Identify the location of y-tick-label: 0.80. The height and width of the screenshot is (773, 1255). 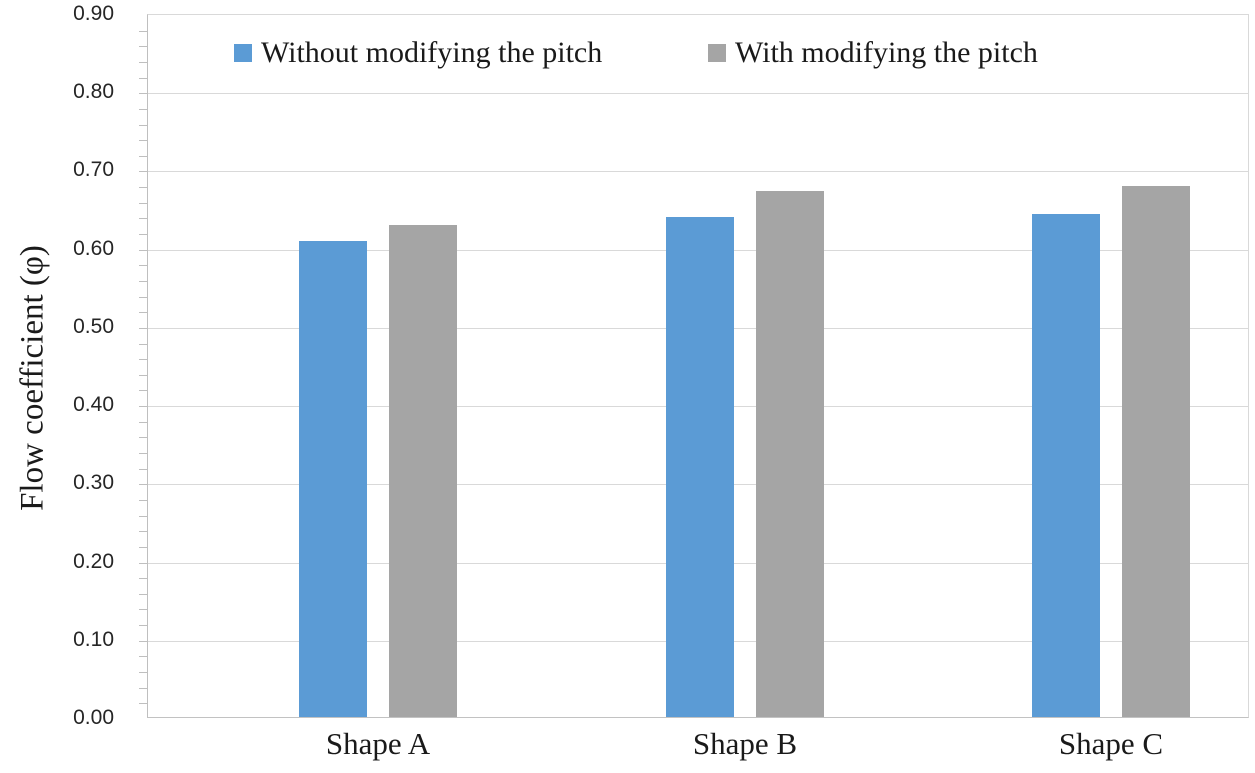
(93, 92).